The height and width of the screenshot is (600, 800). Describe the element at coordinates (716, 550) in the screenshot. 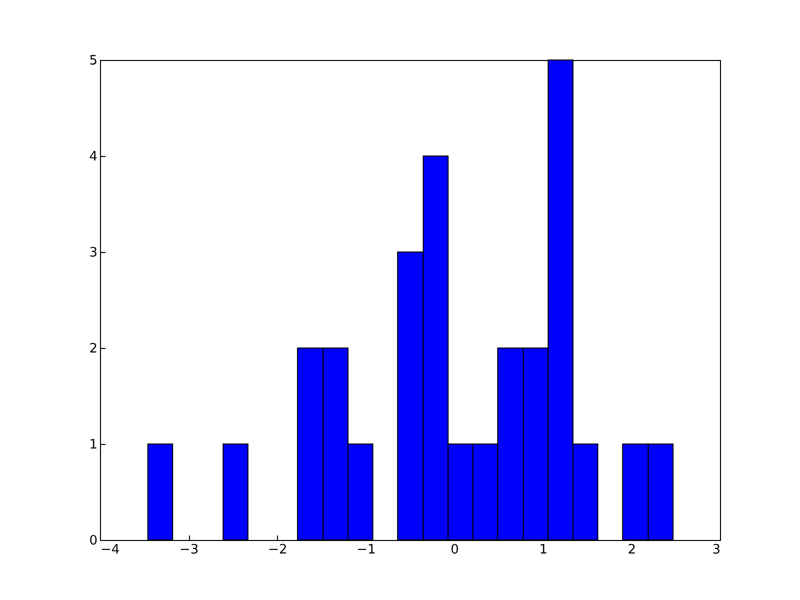

I see `x-tick-label: 3` at that location.